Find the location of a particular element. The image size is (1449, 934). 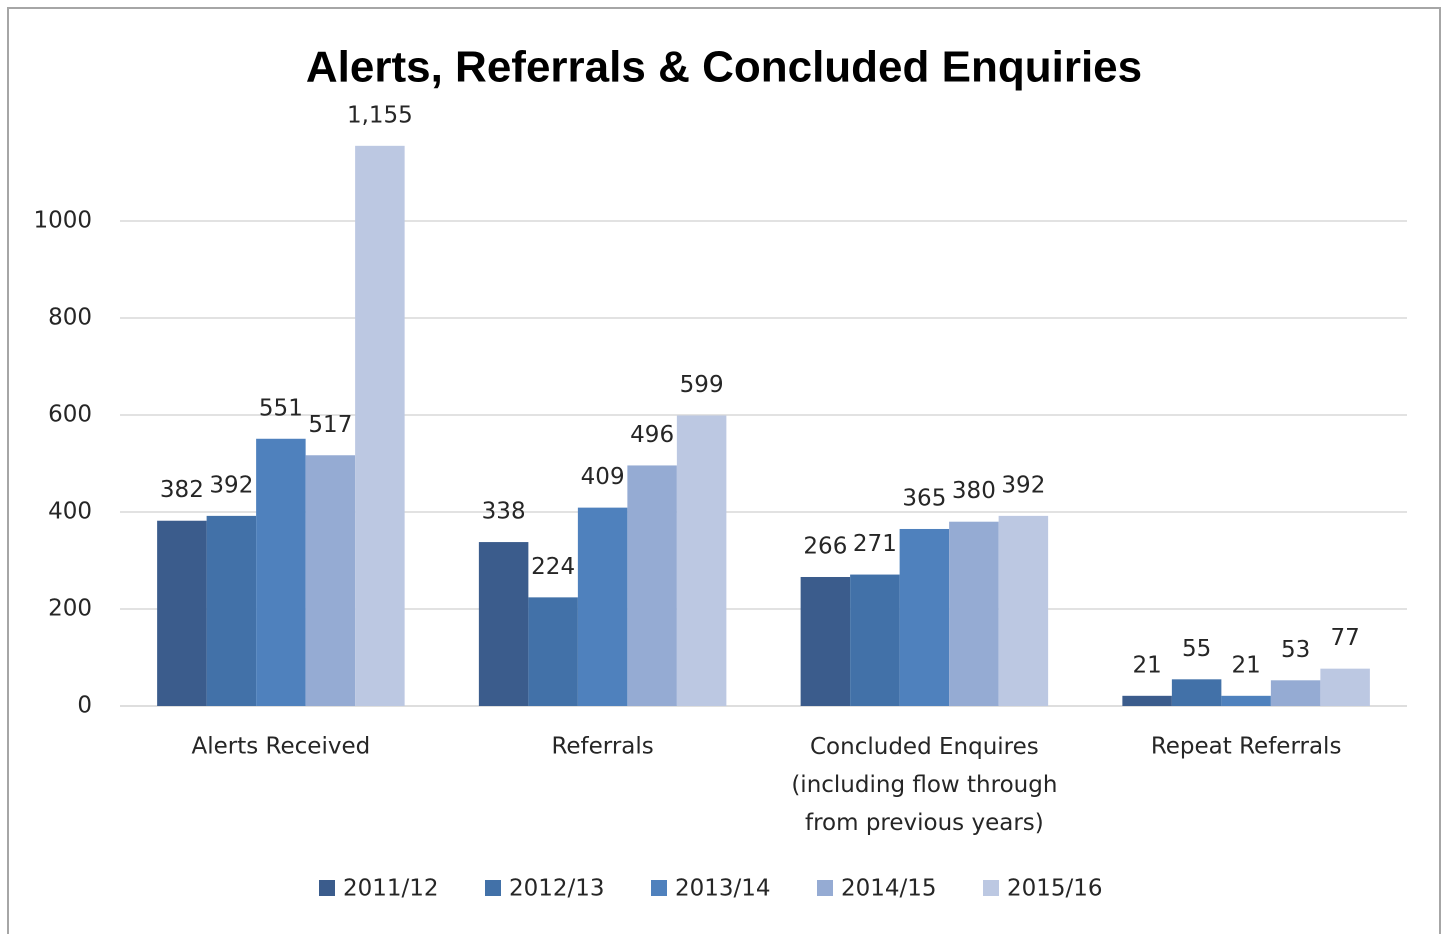

data-label: 77 is located at coordinates (1344, 638).